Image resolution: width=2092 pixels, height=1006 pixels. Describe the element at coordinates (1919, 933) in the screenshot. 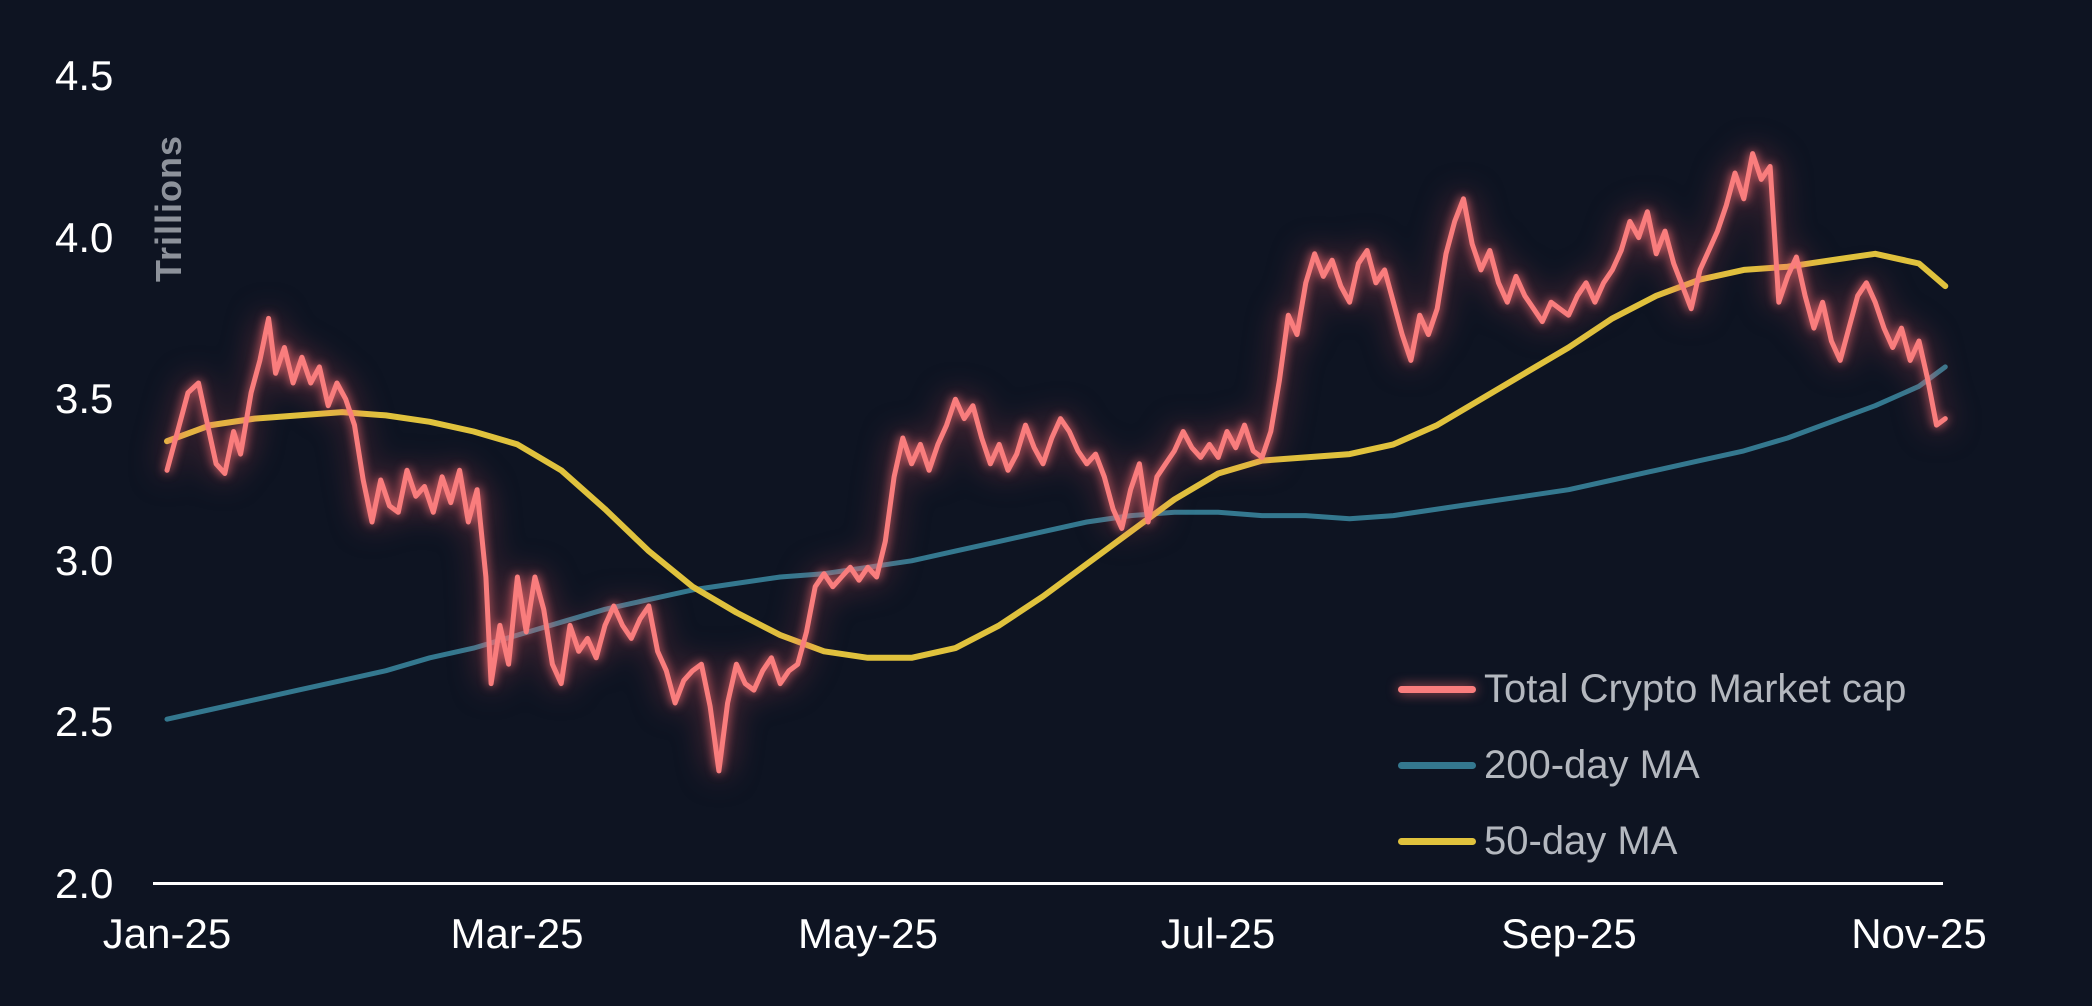

I see `x-tick-nov-25: Nov-25` at that location.